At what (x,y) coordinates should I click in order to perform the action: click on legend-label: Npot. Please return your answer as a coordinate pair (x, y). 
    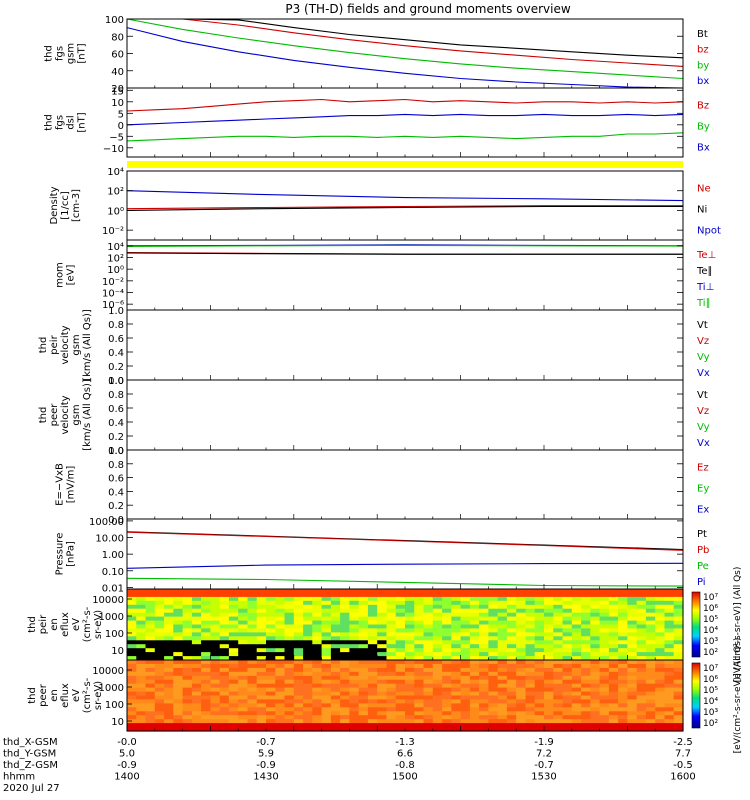
    Looking at the image, I should click on (709, 231).